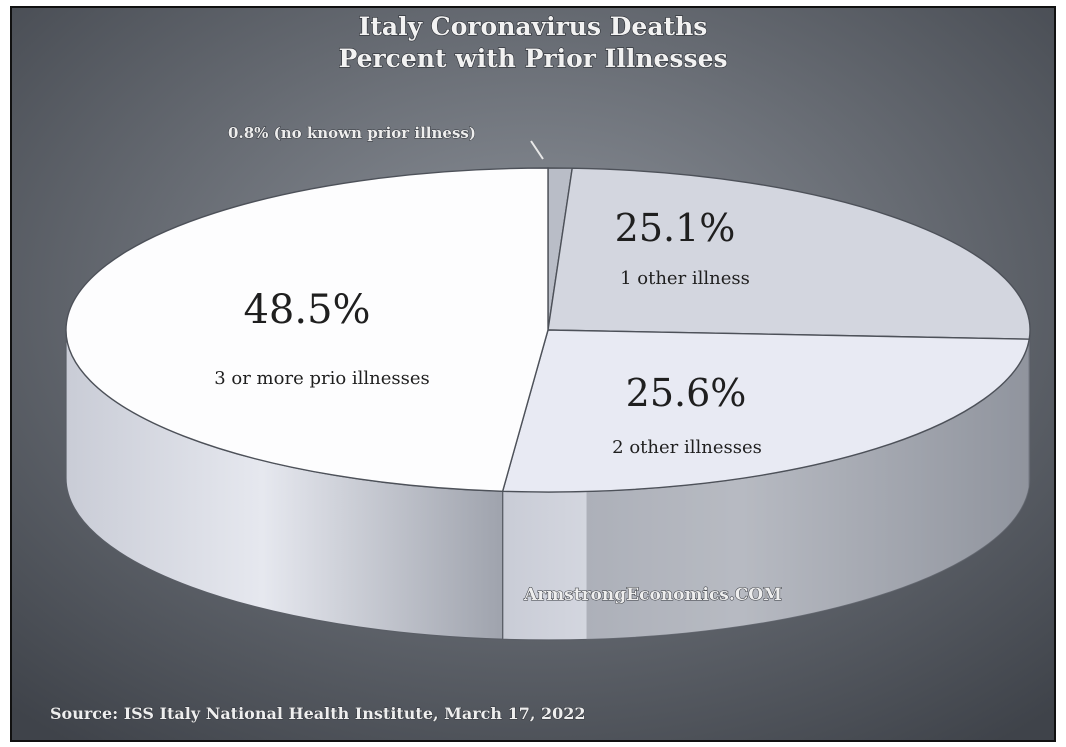  What do you see at coordinates (686, 393) in the screenshot?
I see `slice-percent-2-illnesses: 25.6%` at bounding box center [686, 393].